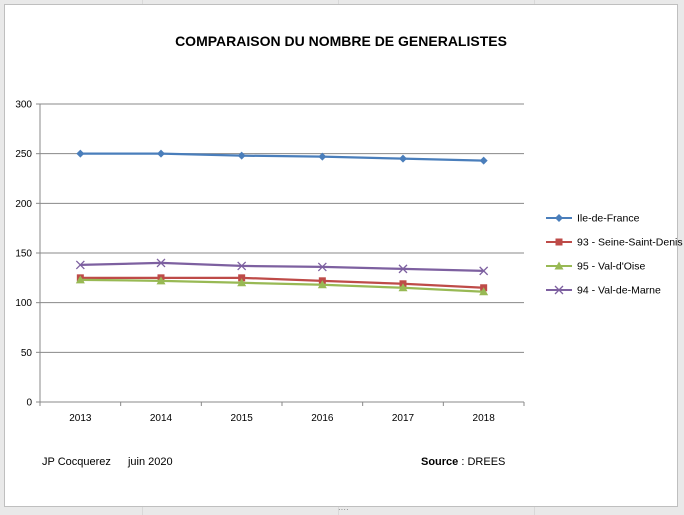 Image resolution: width=684 pixels, height=515 pixels. I want to click on author-label: JP Cocquerez, so click(76, 462).